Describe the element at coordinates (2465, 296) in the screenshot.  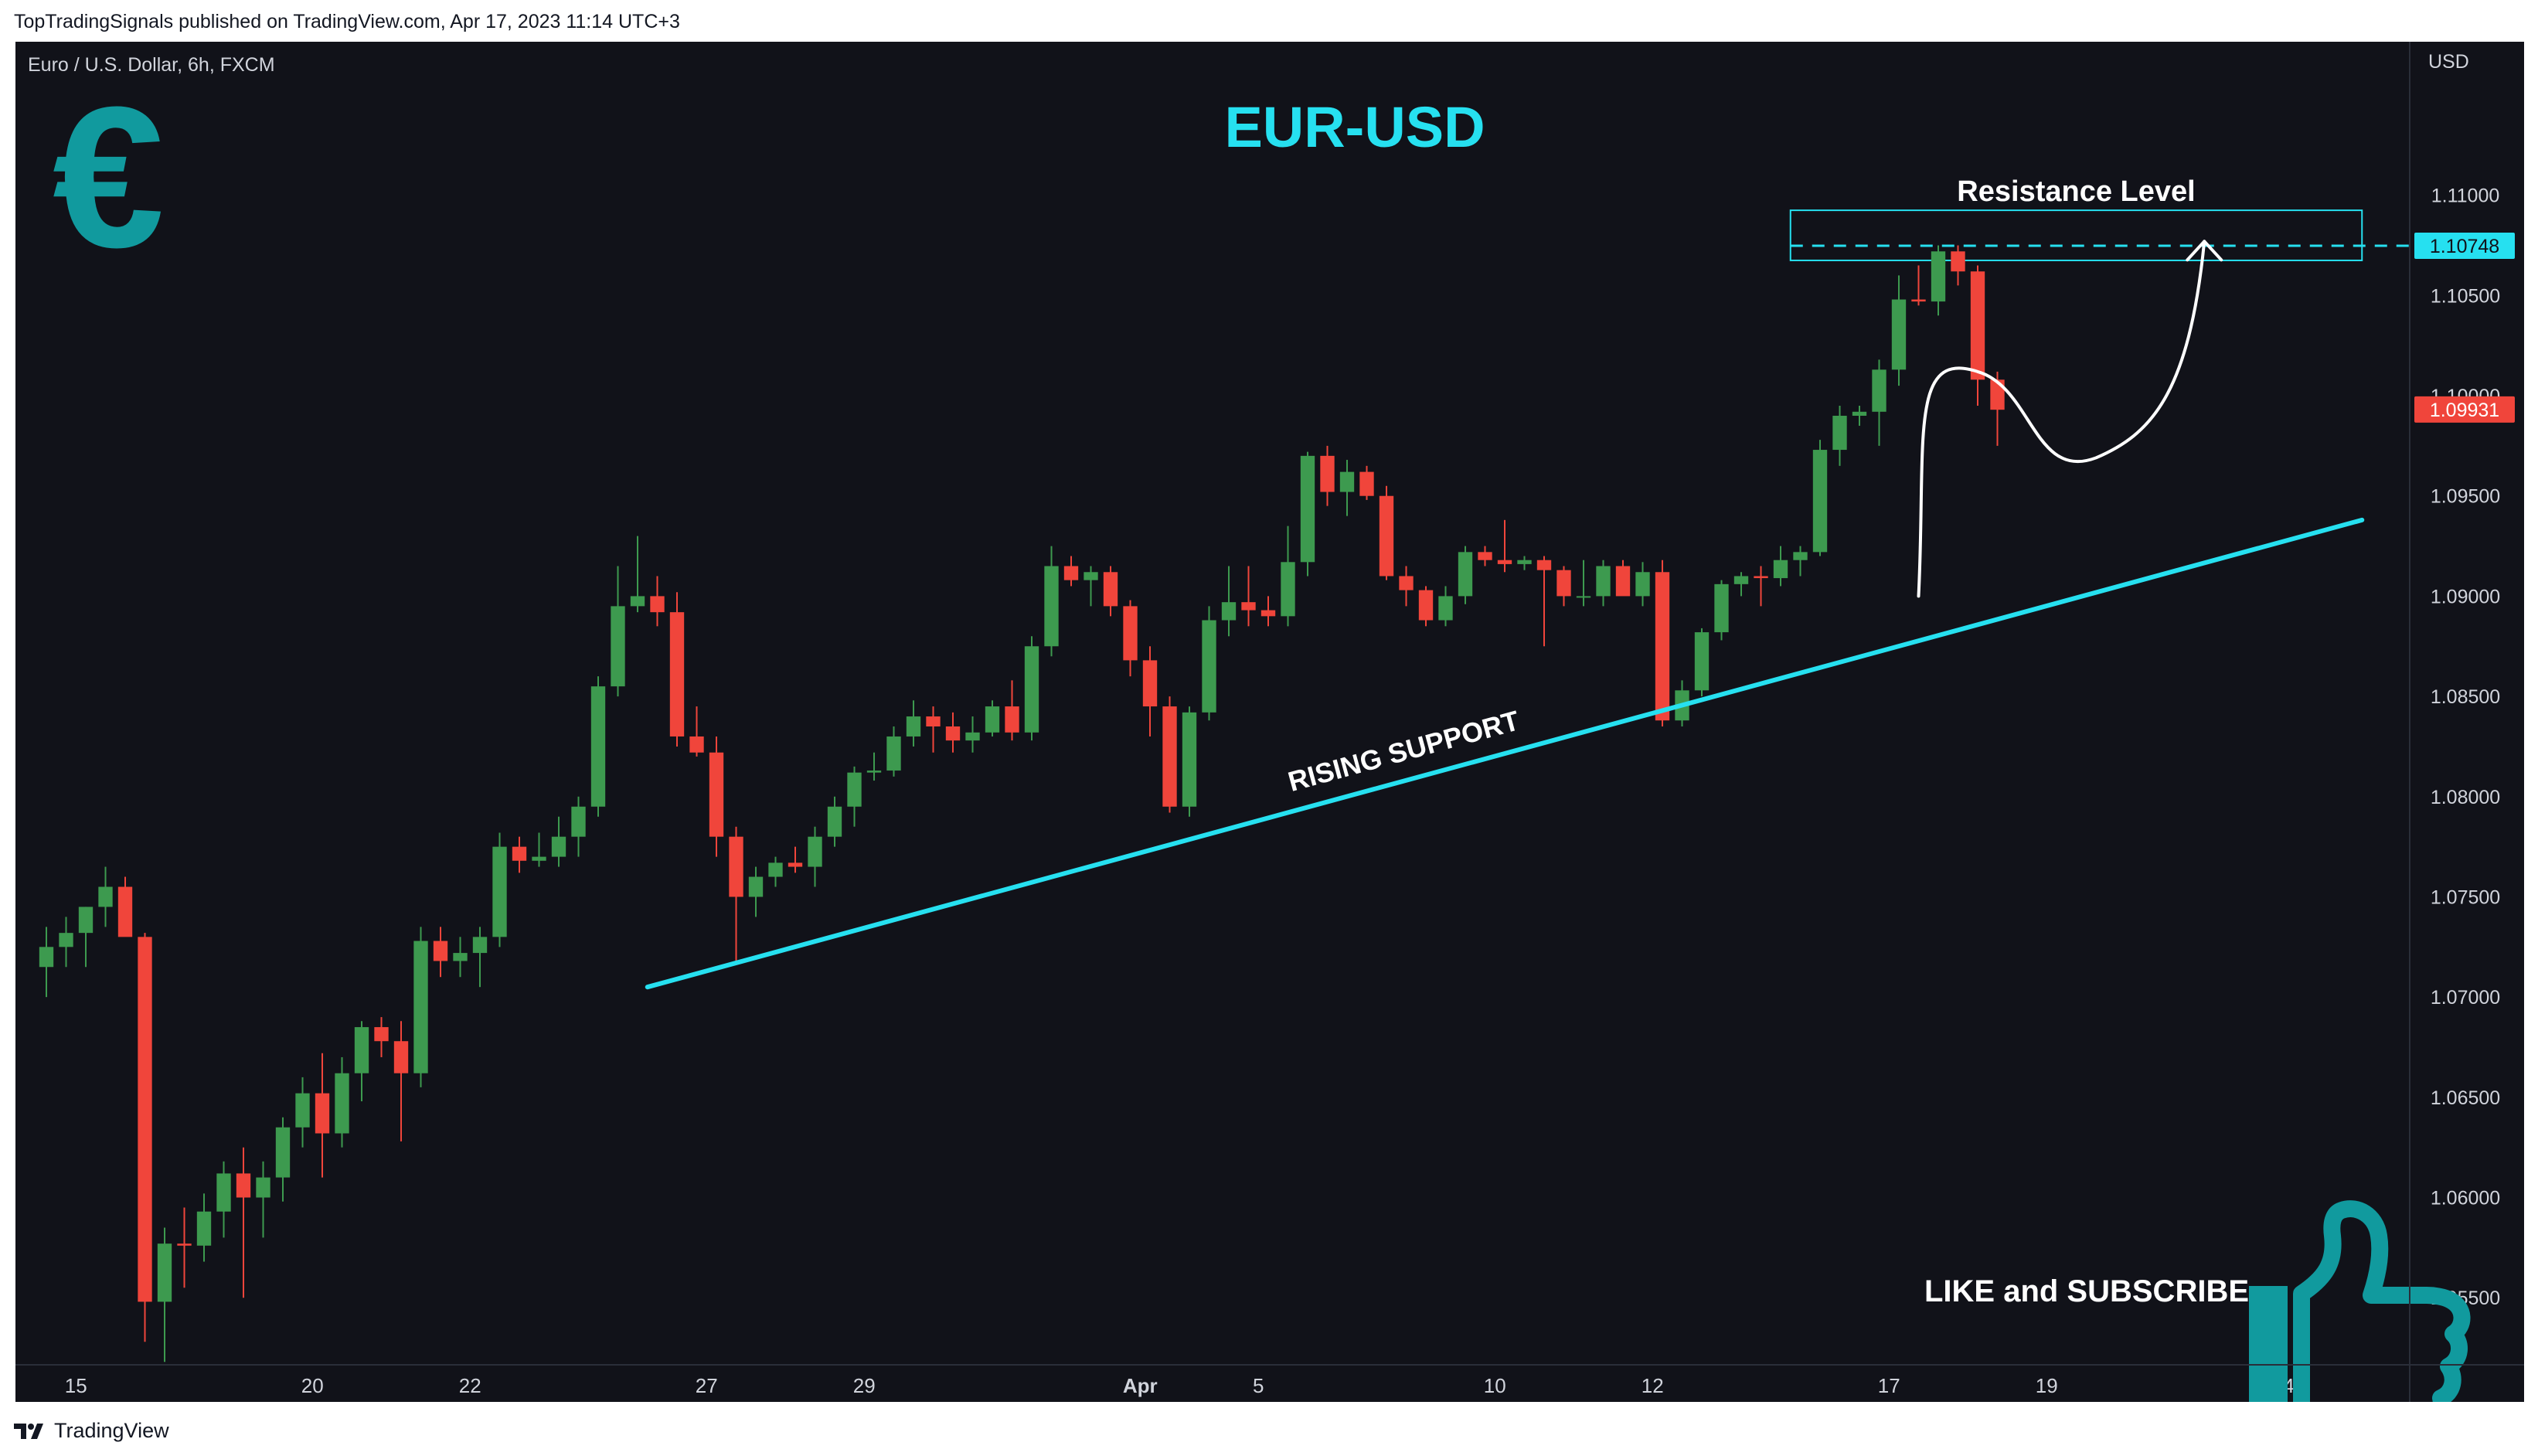
I see `price-tick-label: 1.10500` at that location.